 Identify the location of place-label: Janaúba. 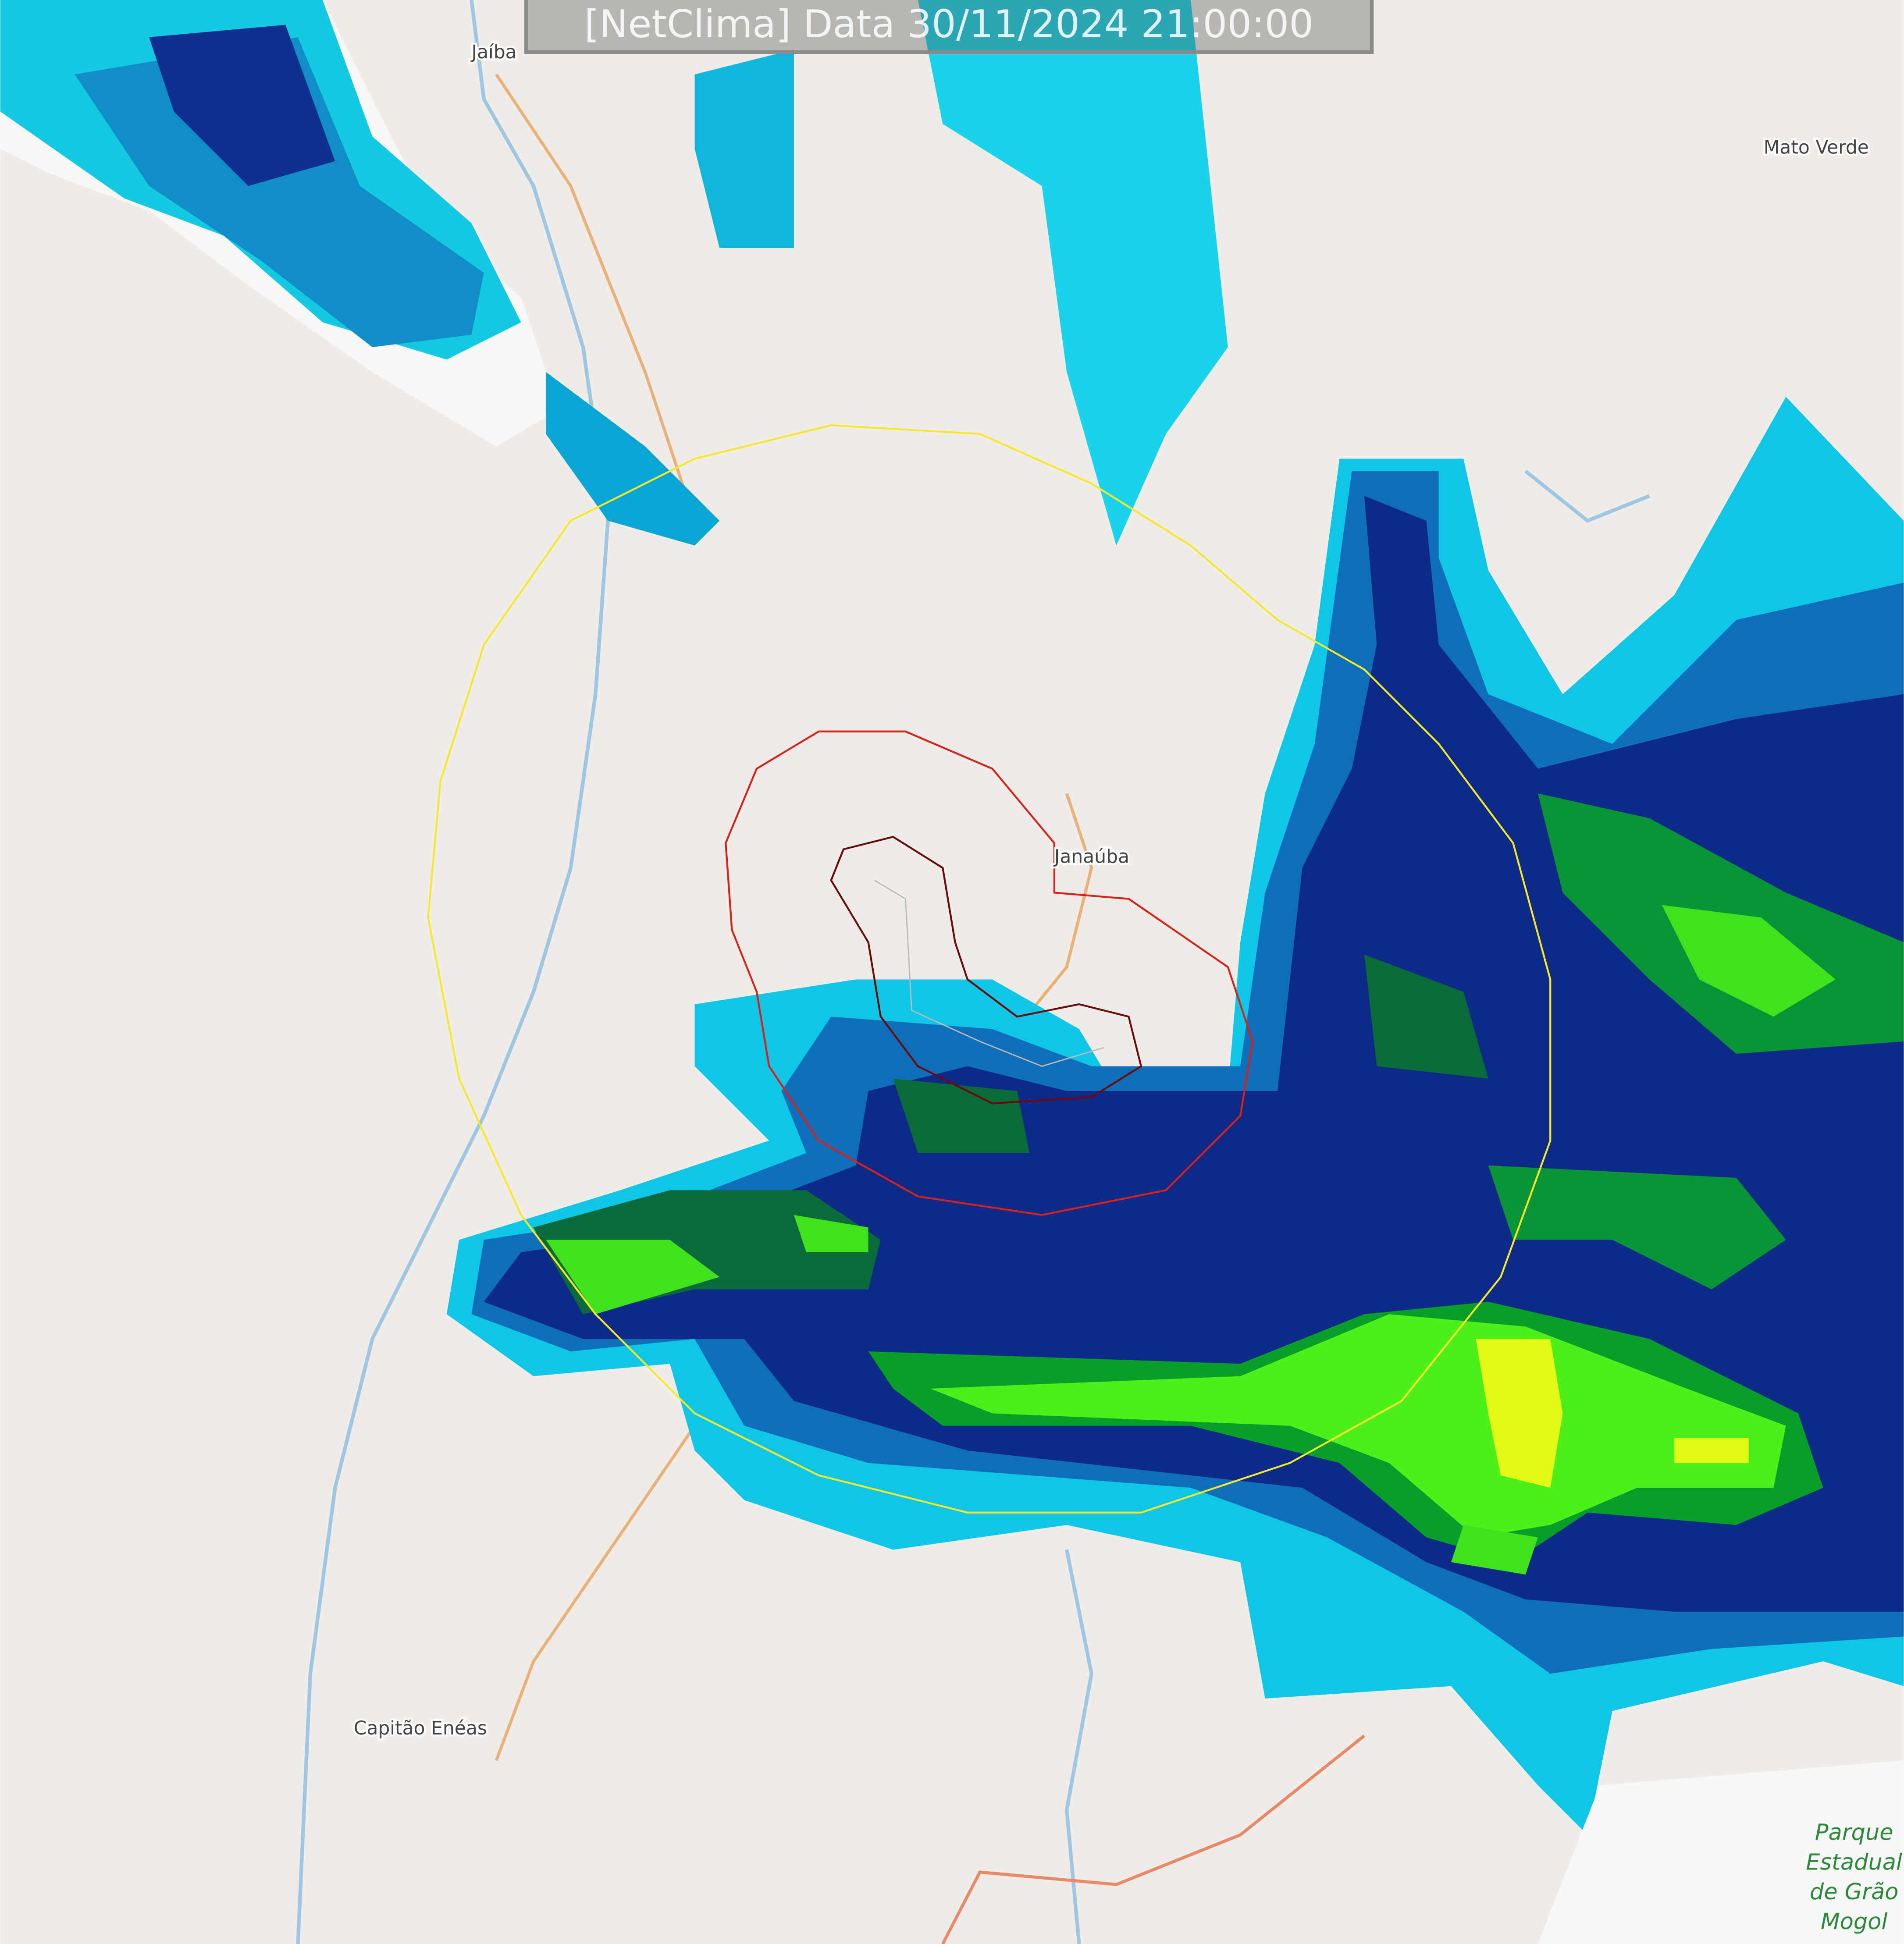
(1091, 857).